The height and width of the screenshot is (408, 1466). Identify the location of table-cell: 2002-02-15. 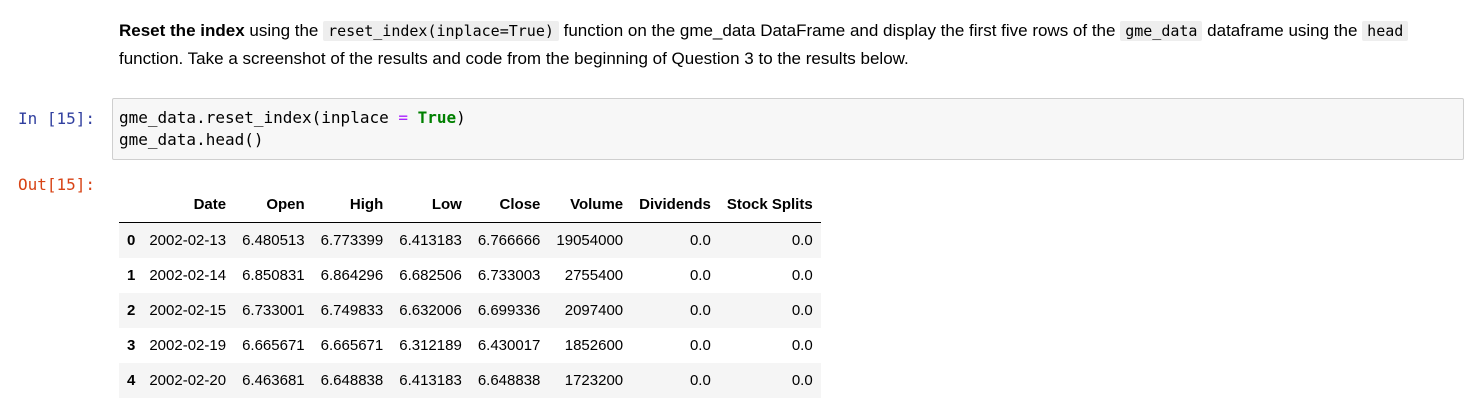
(188, 310).